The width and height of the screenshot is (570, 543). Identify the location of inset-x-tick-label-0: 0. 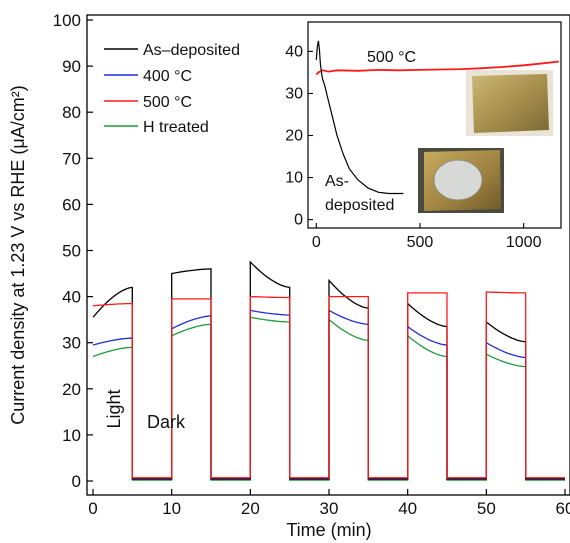
(316, 242).